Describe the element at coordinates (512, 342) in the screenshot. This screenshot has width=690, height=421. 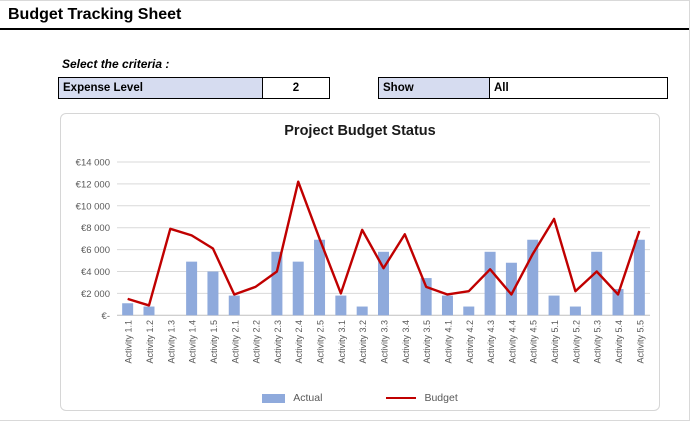
I see `x-tick-label: Activity 4.4` at that location.